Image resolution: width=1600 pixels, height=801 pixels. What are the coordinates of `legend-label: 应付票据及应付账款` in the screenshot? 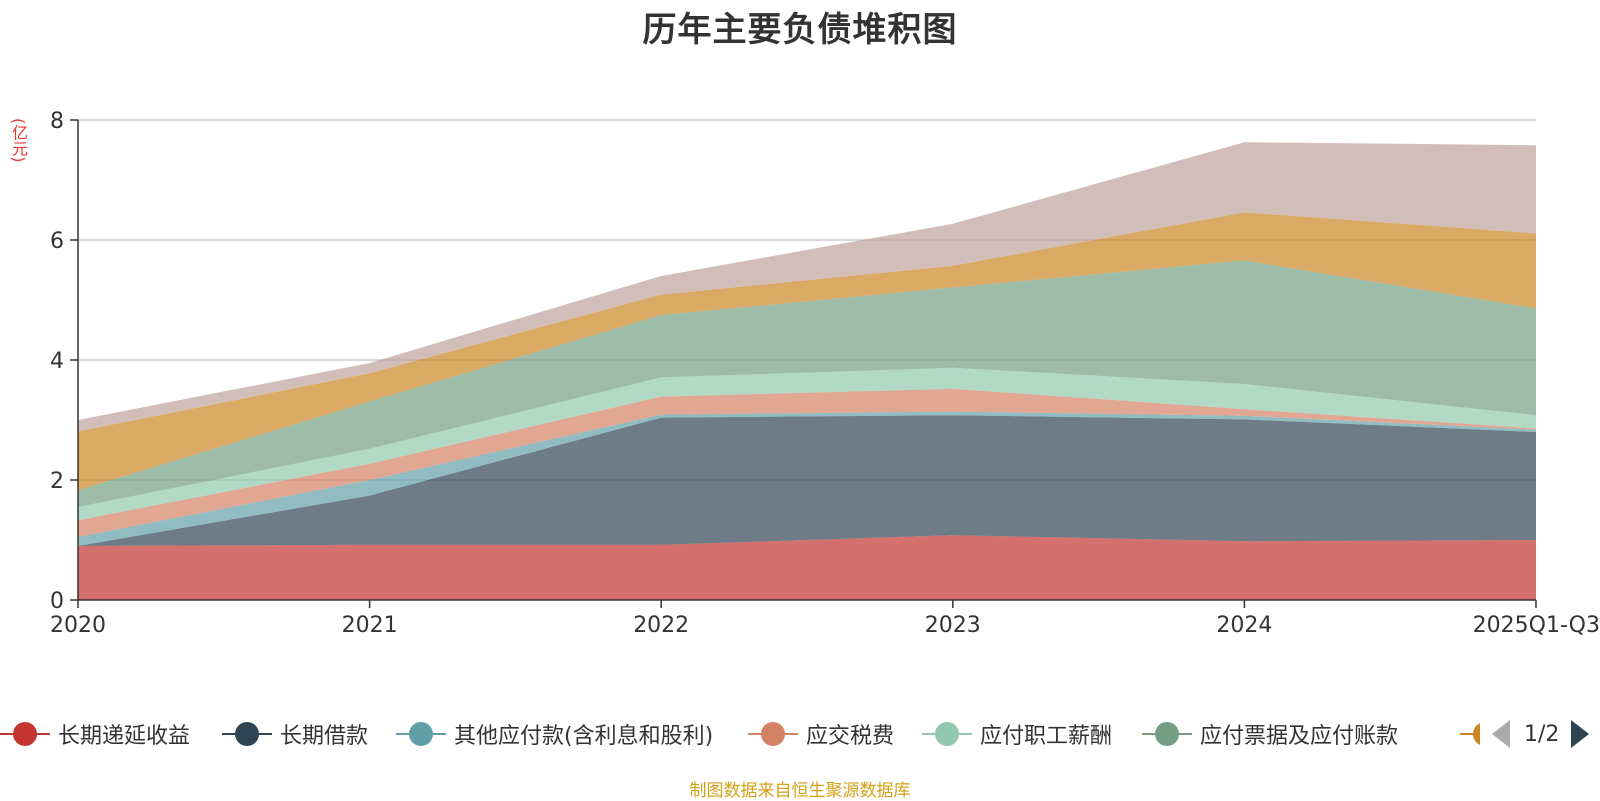 It's located at (1299, 736).